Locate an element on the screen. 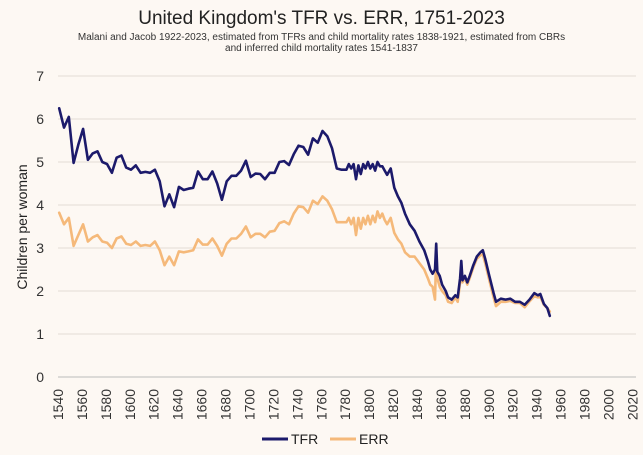 Image resolution: width=643 pixels, height=455 pixels. x-tick-label: 1920 is located at coordinates (513, 404).